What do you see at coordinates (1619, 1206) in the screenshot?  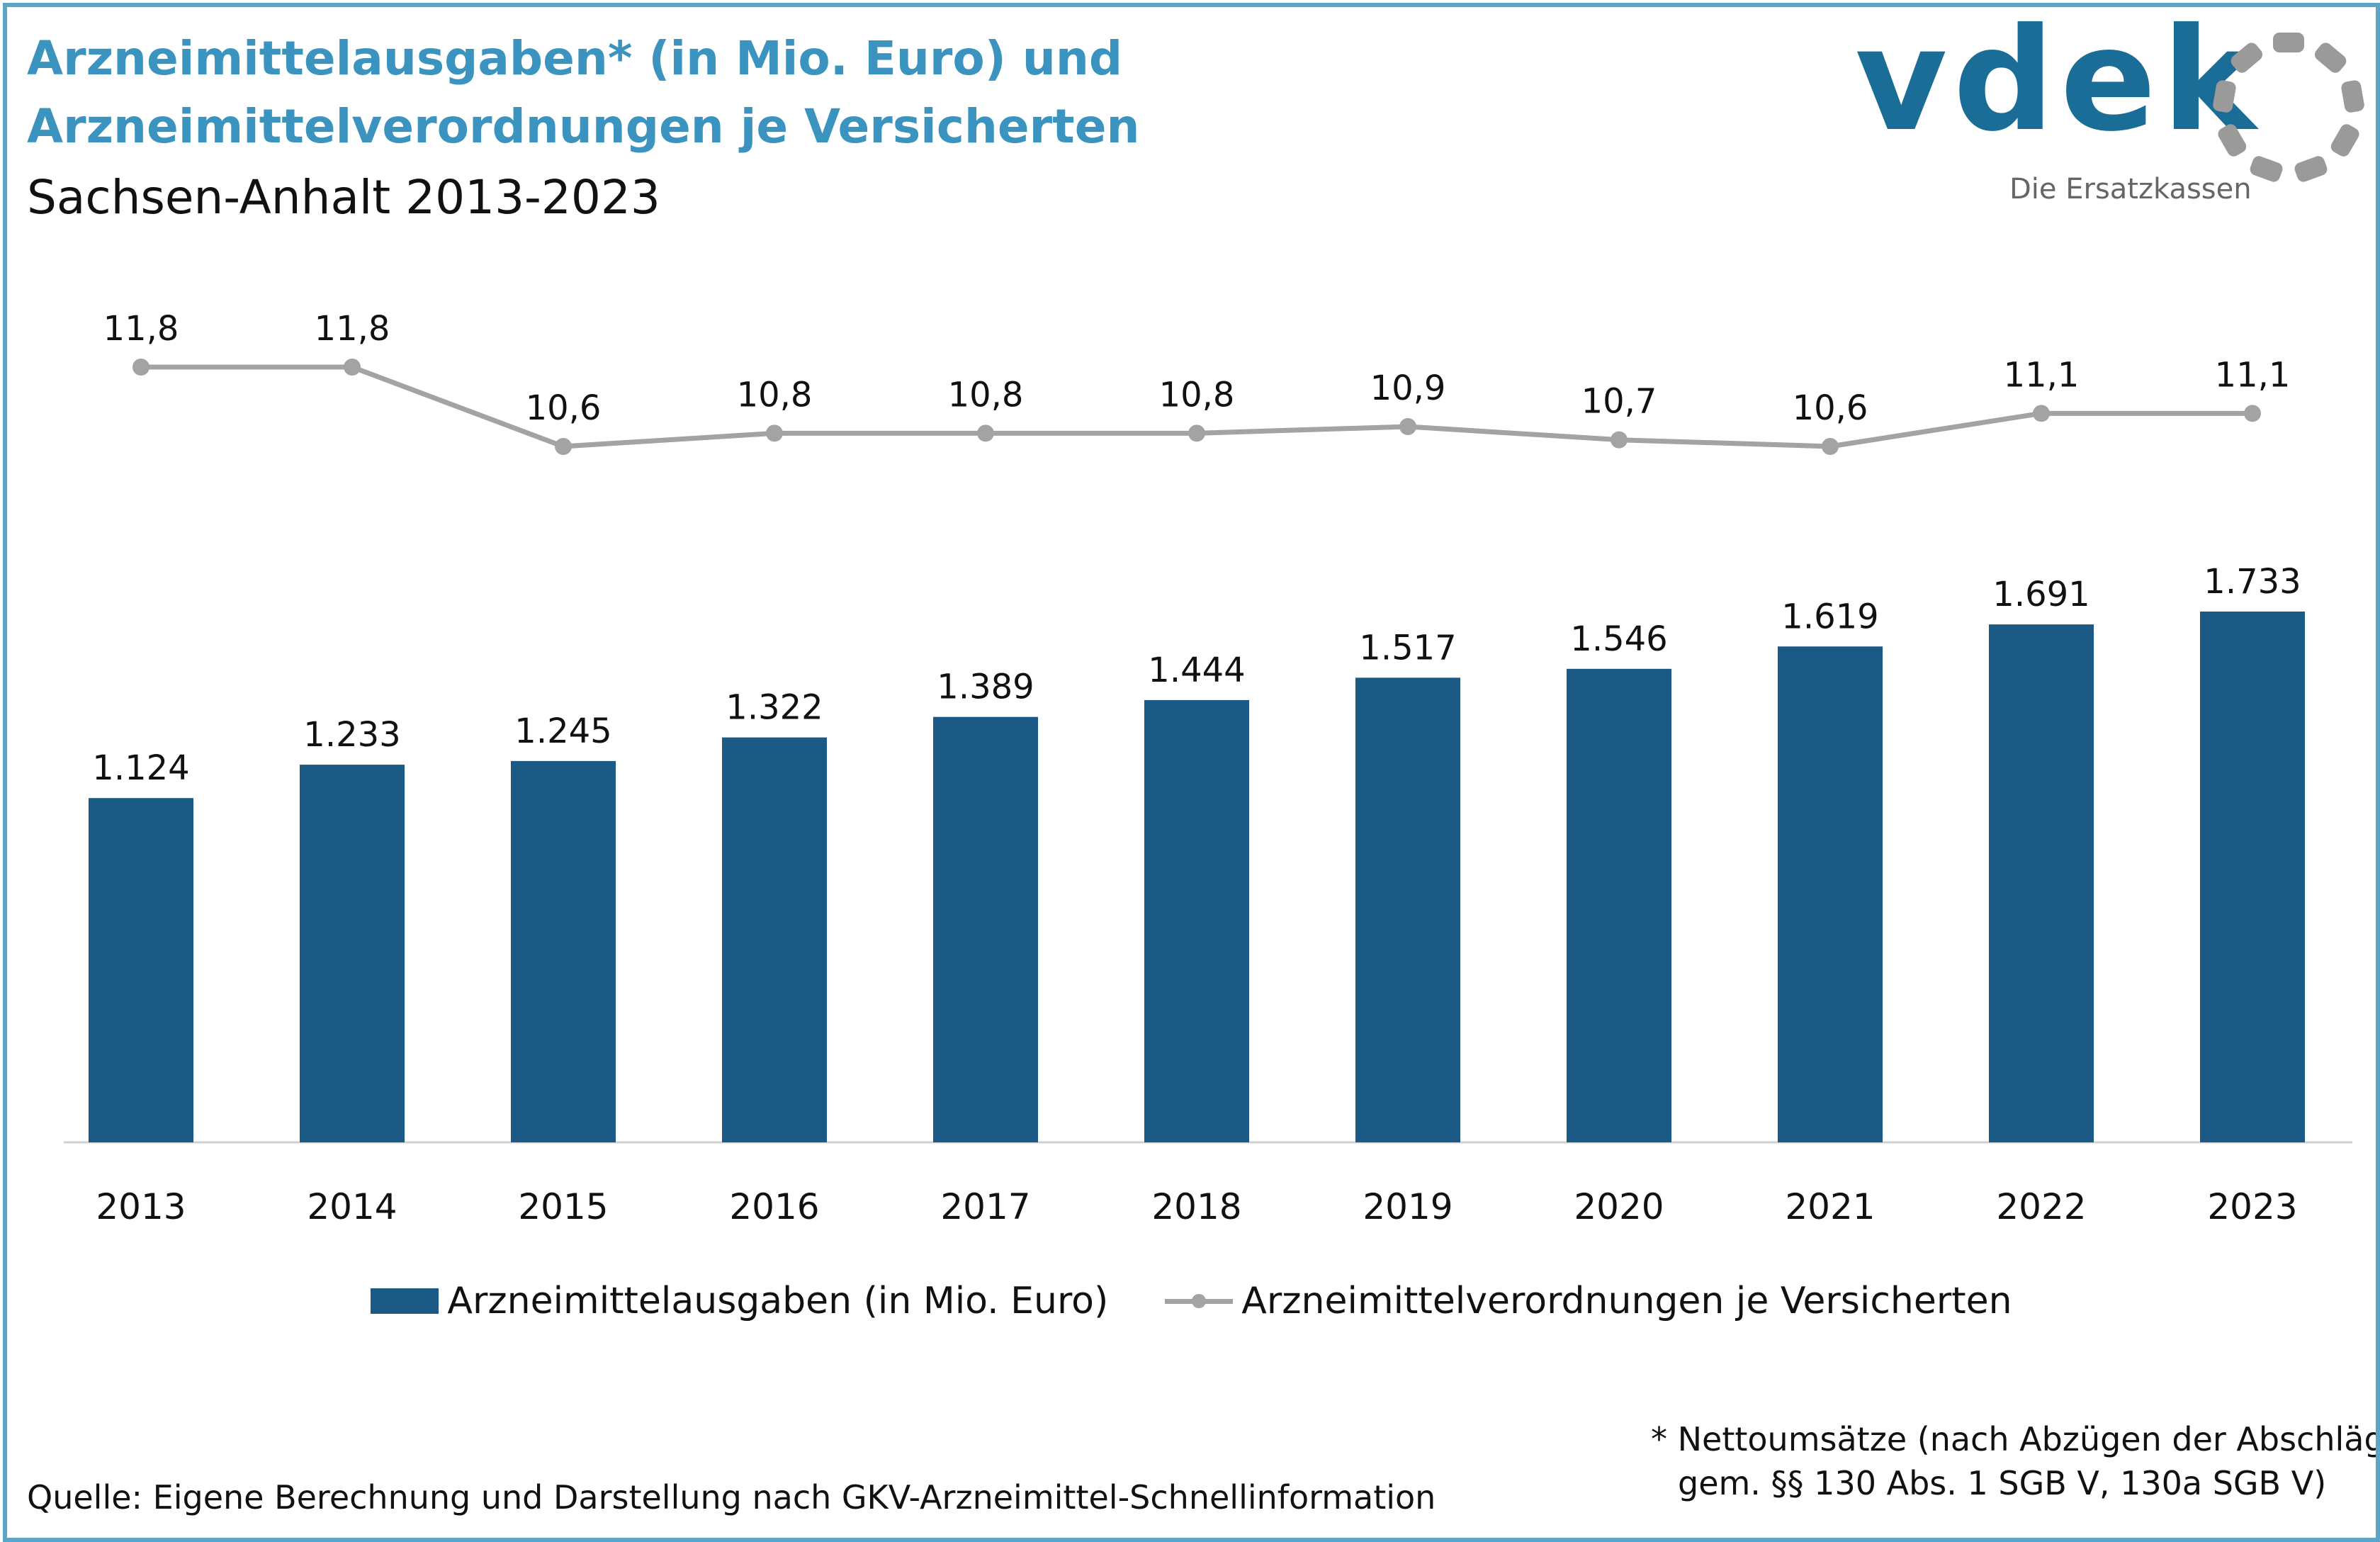 I see `x-tick-2020: 2020` at bounding box center [1619, 1206].